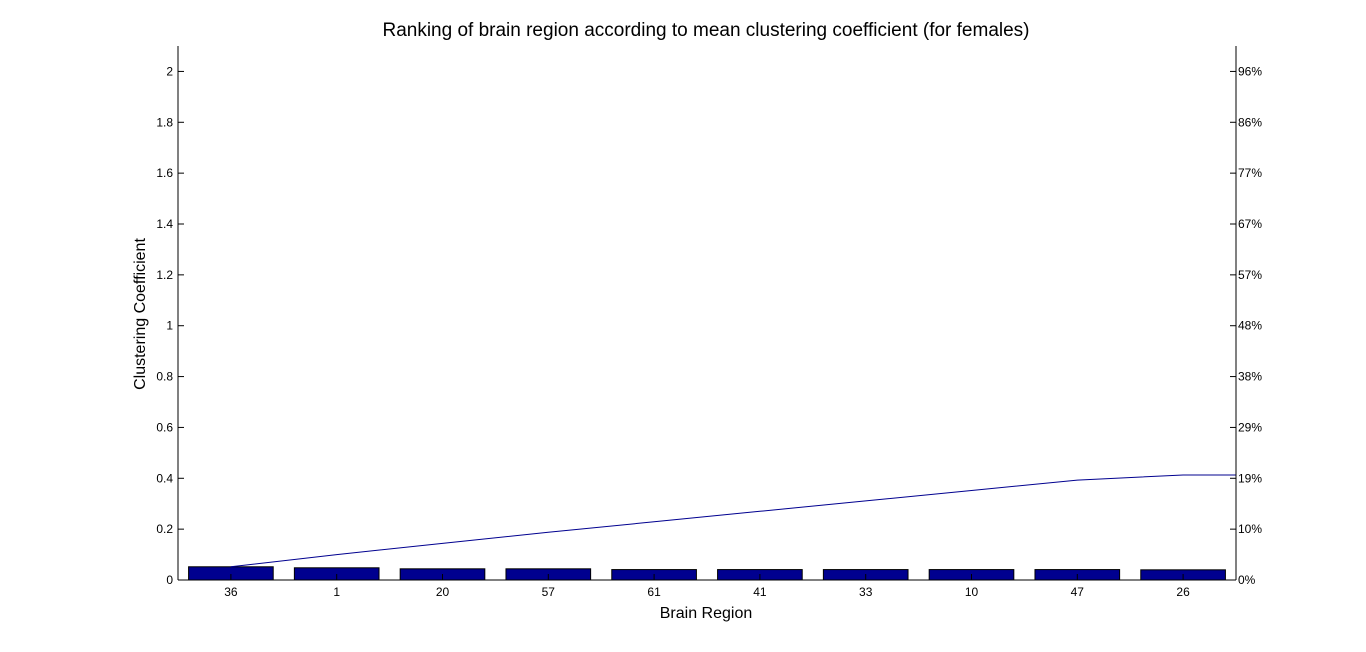  Describe the element at coordinates (707, 573) in the screenshot. I see `bars` at that location.